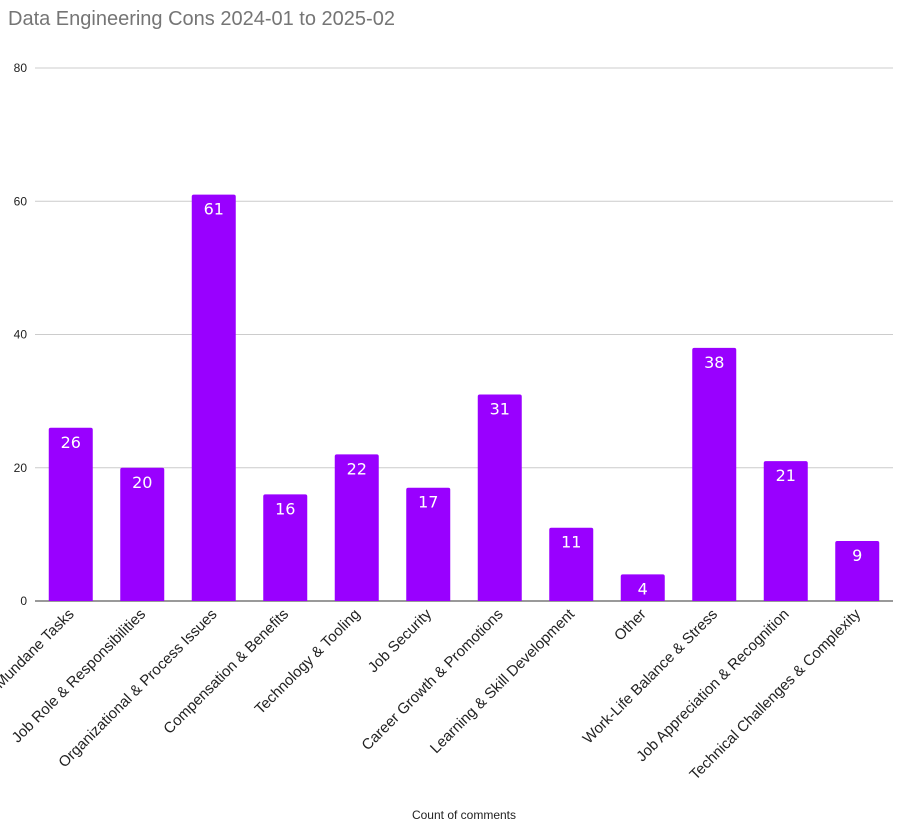 This screenshot has height=840, width=900. I want to click on data-label: 16, so click(285, 508).